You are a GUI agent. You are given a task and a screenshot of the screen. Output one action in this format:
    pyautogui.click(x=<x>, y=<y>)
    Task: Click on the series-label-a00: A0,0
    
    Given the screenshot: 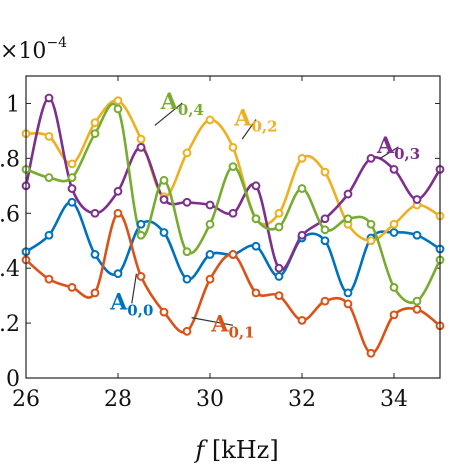 What is the action you would take?
    pyautogui.click(x=131, y=304)
    